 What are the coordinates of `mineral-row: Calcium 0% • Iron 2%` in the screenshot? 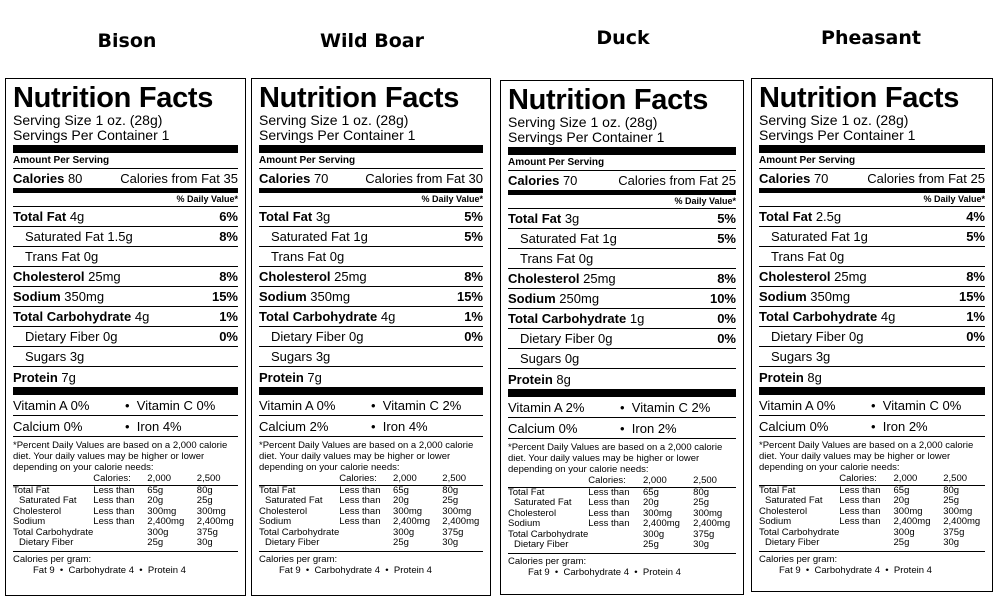 It's located at (872, 426).